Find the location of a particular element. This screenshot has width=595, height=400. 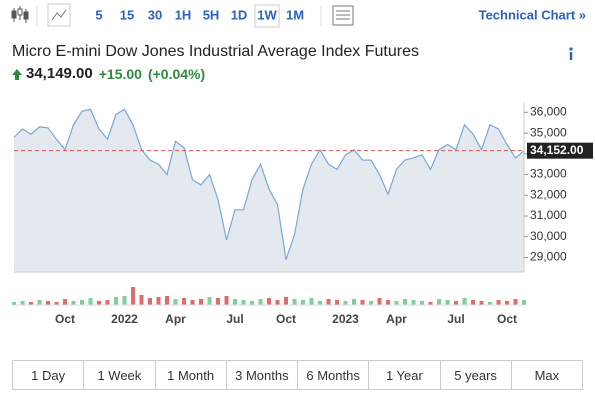

x-tick-label: Jul is located at coordinates (455, 319).